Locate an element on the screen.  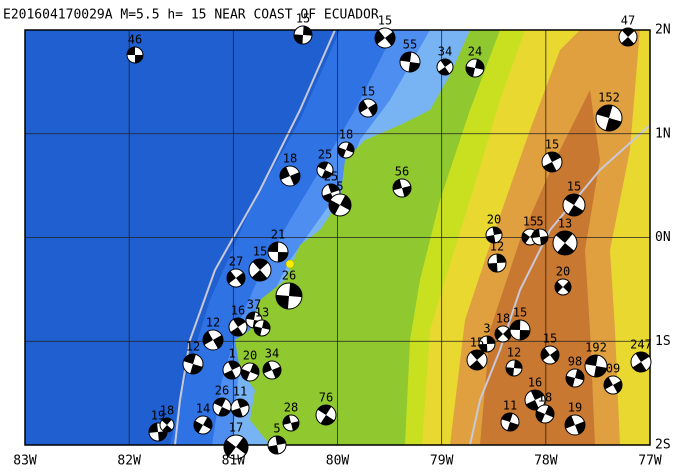
x-label: 82W is located at coordinates (129, 461).